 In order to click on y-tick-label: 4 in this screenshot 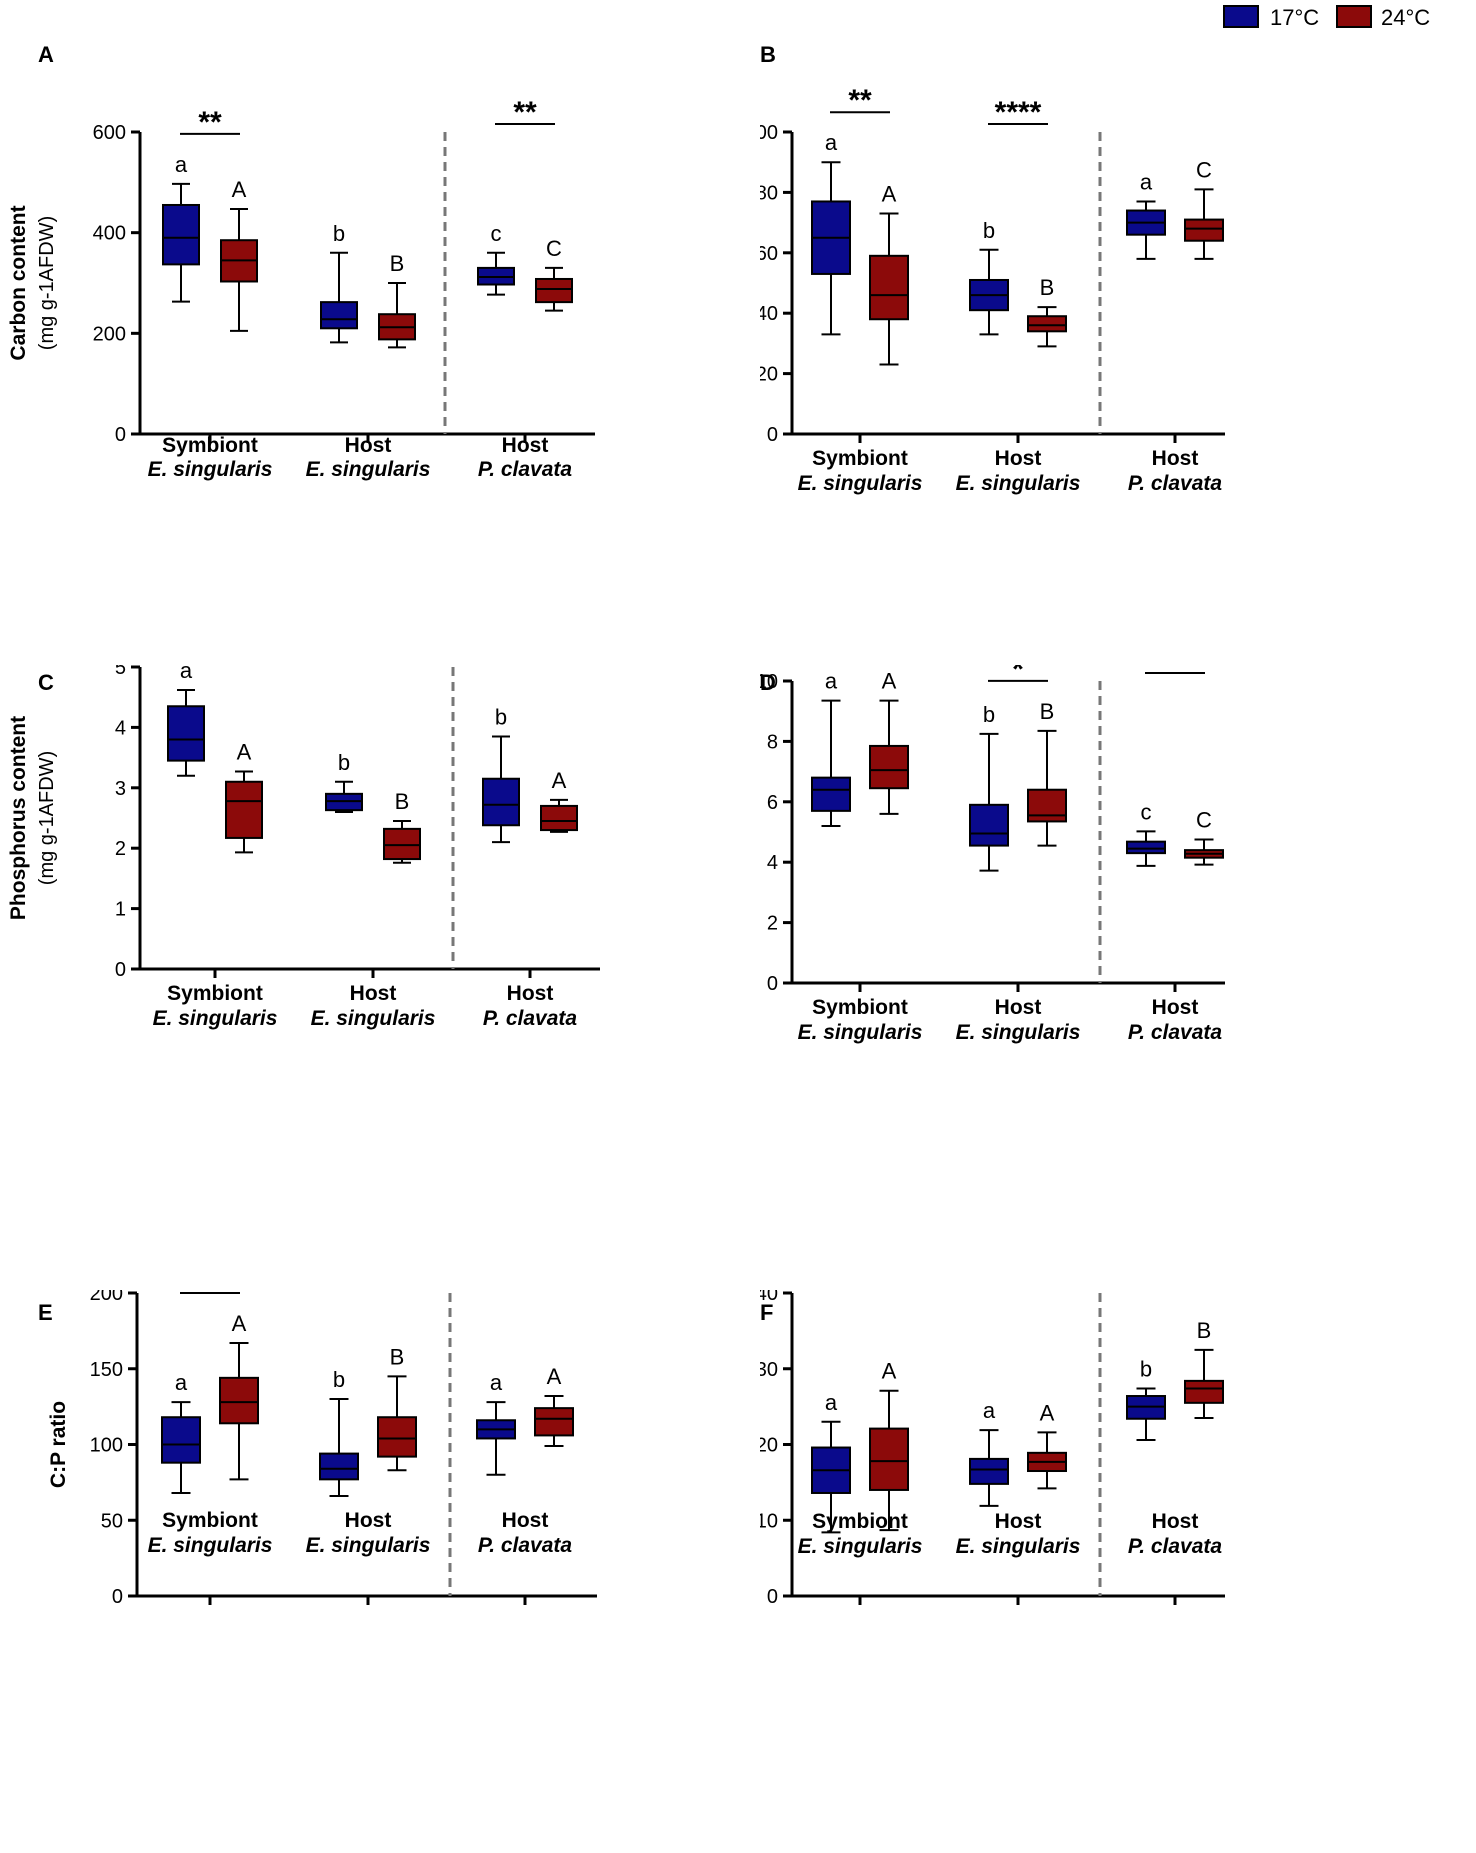, I will do `click(772, 863)`.